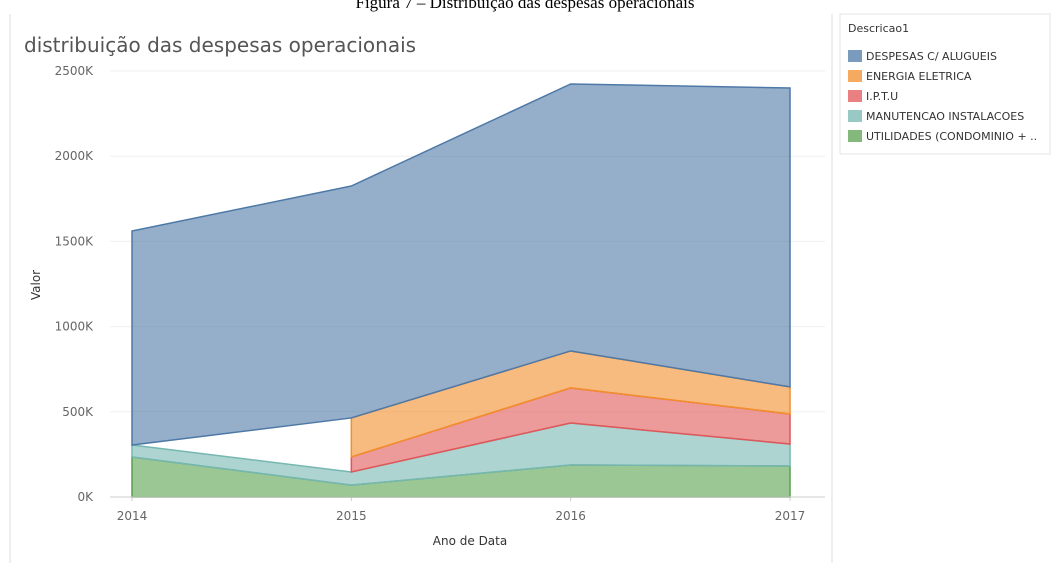 This screenshot has width=1051, height=563. I want to click on x-tick-label: 2015, so click(351, 516).